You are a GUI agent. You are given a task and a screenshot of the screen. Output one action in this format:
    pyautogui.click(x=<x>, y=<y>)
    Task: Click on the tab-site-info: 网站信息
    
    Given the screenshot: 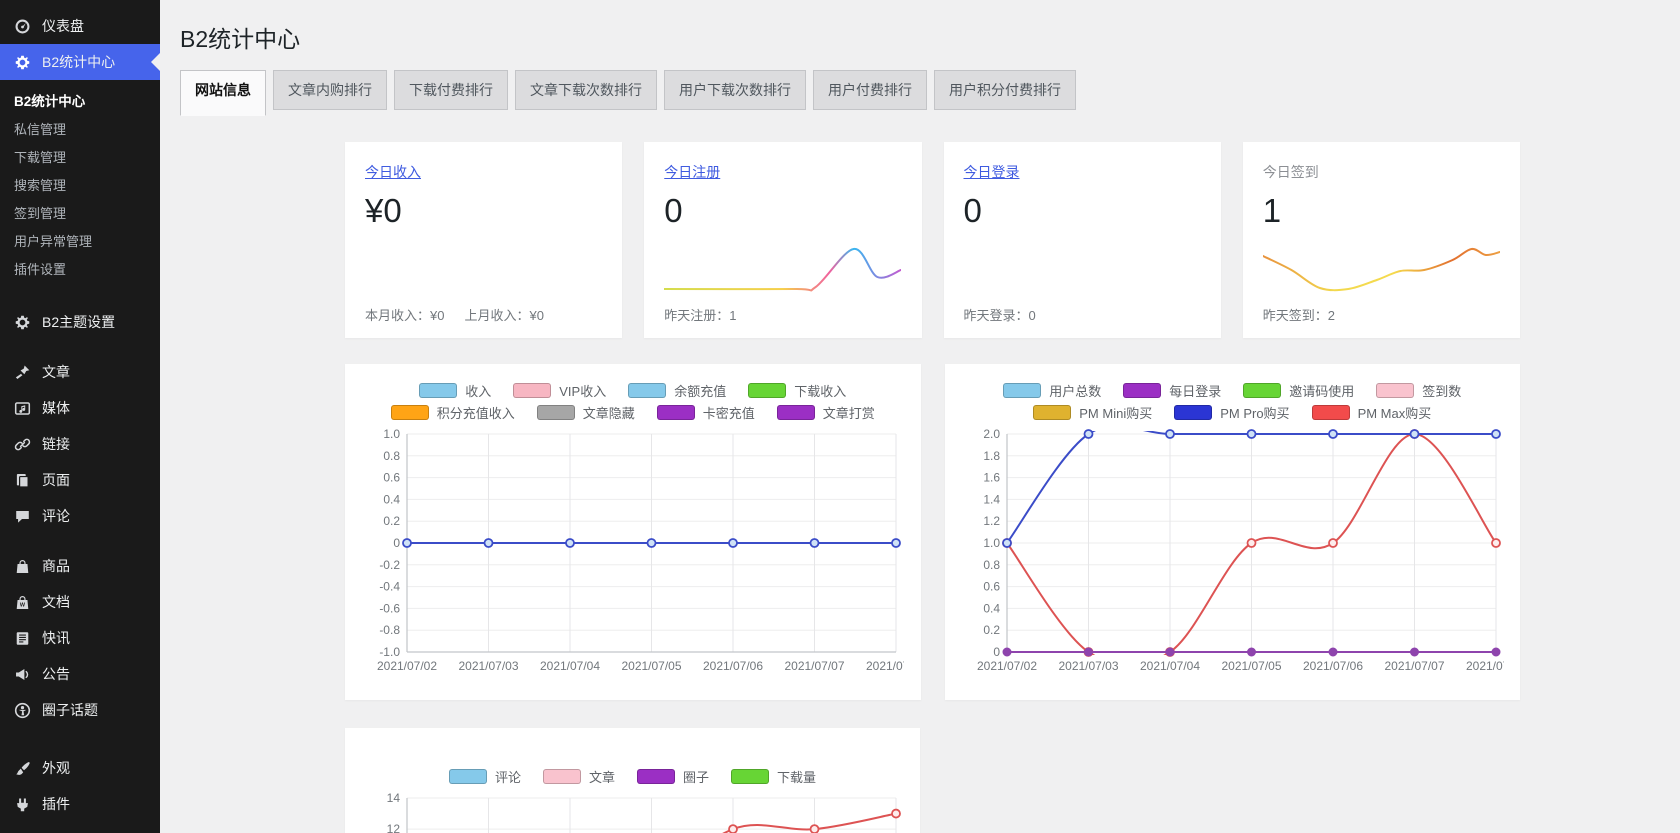 What is the action you would take?
    pyautogui.click(x=223, y=93)
    